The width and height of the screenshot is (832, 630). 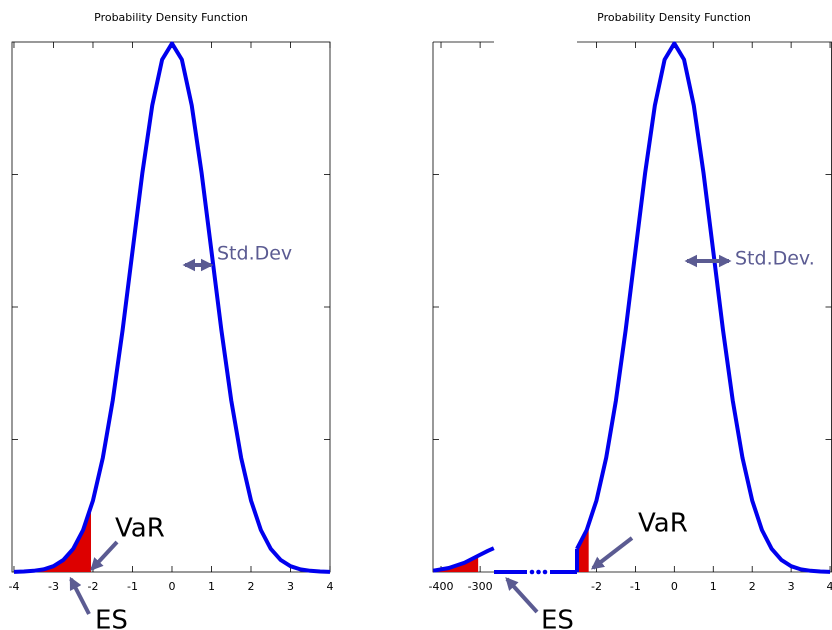 I want to click on std-dev-label: Std.Dev., so click(x=775, y=259).